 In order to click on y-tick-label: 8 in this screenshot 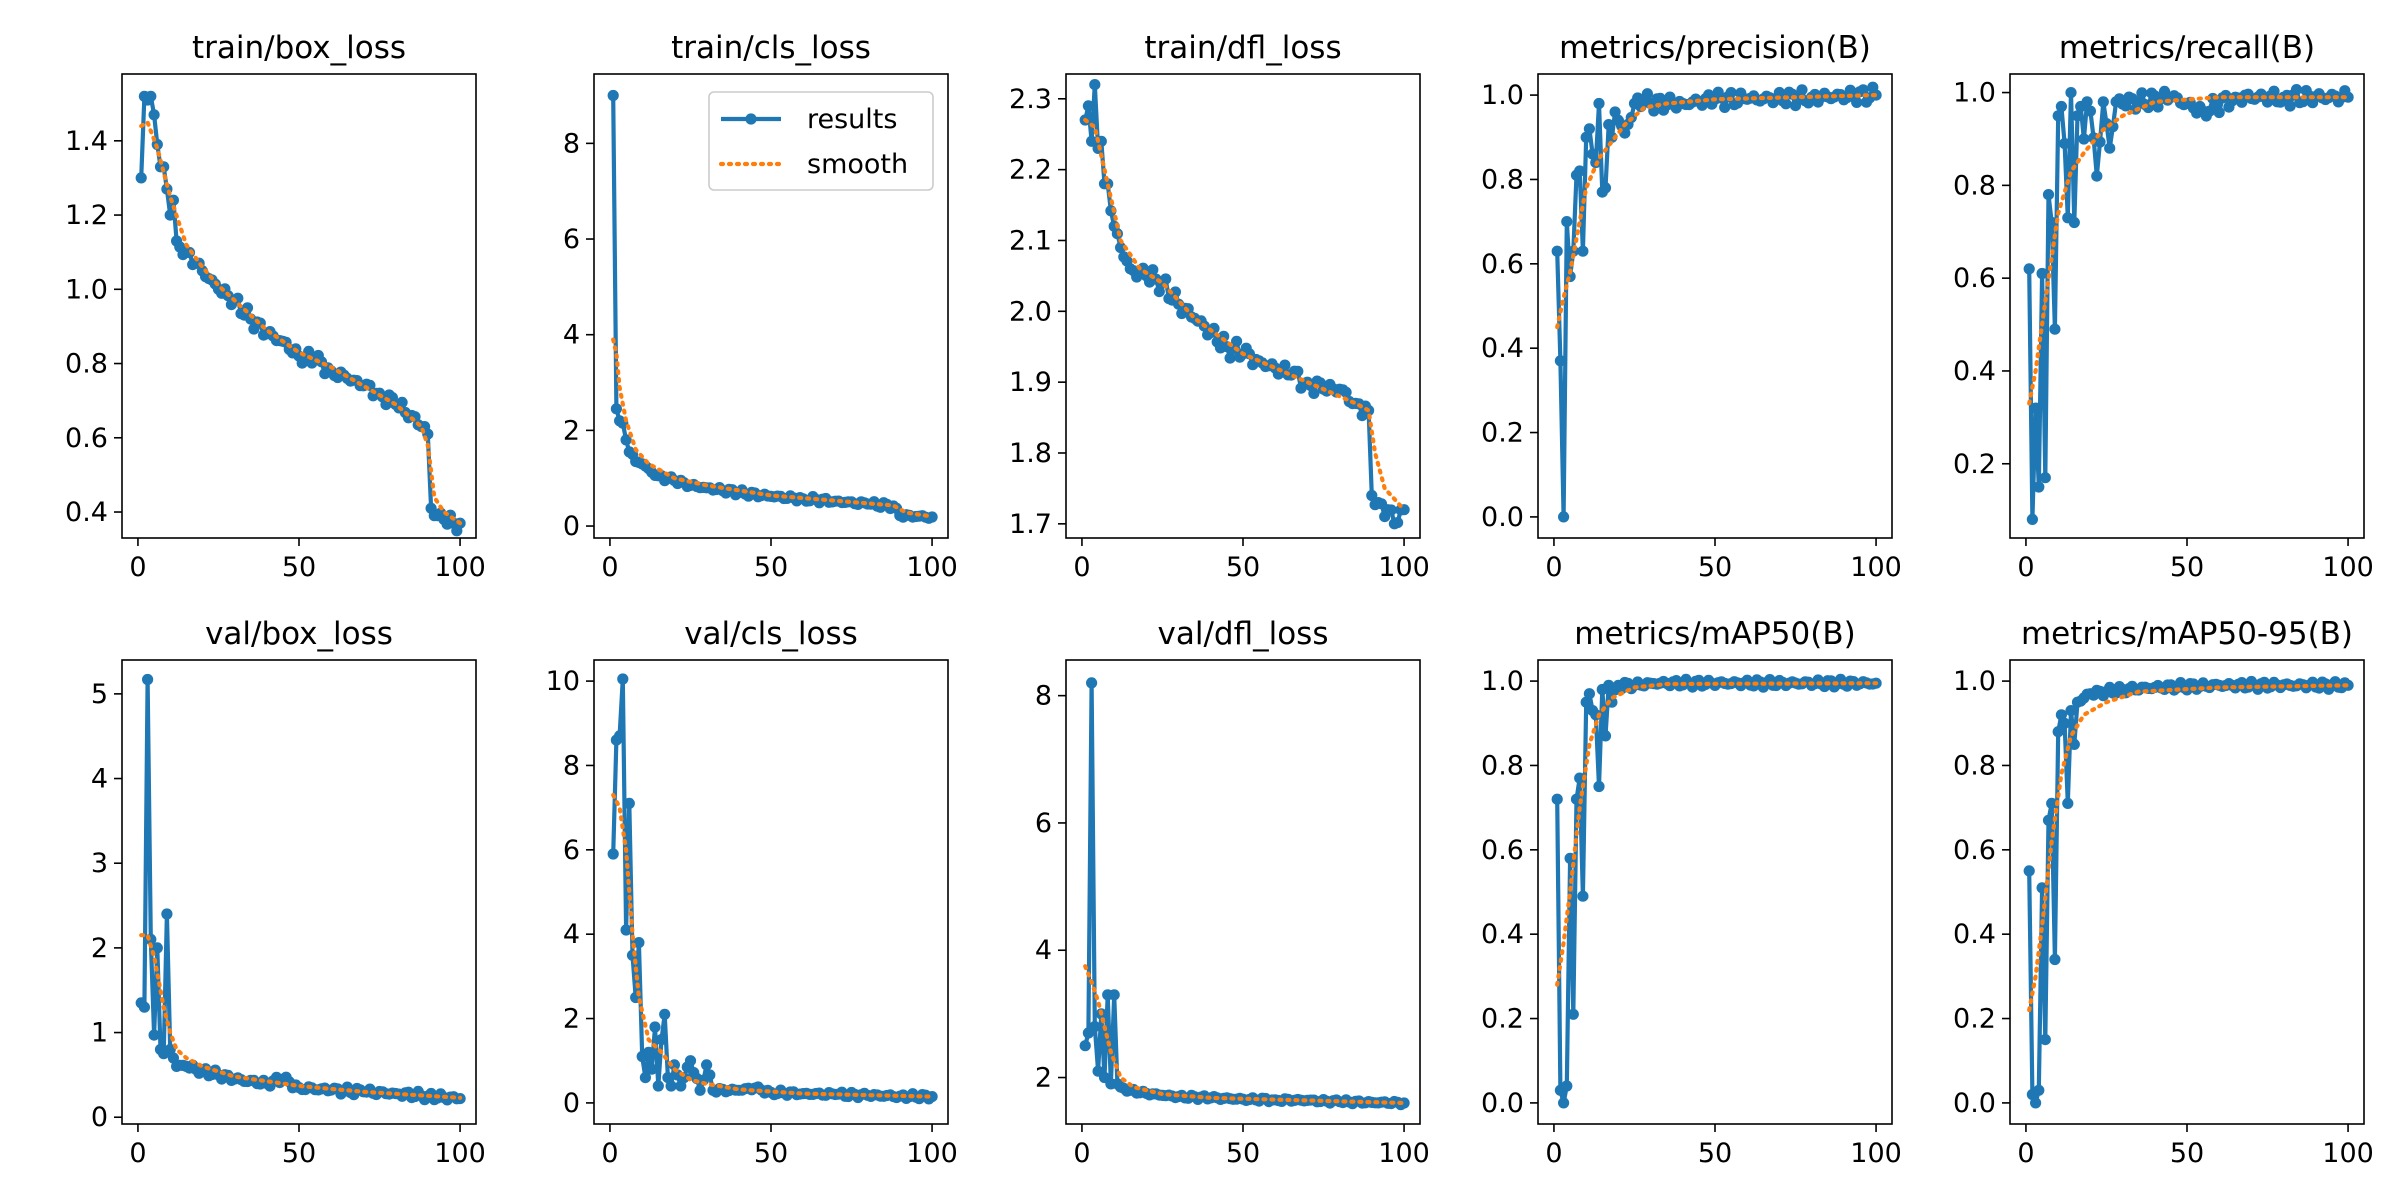, I will do `click(571, 765)`.